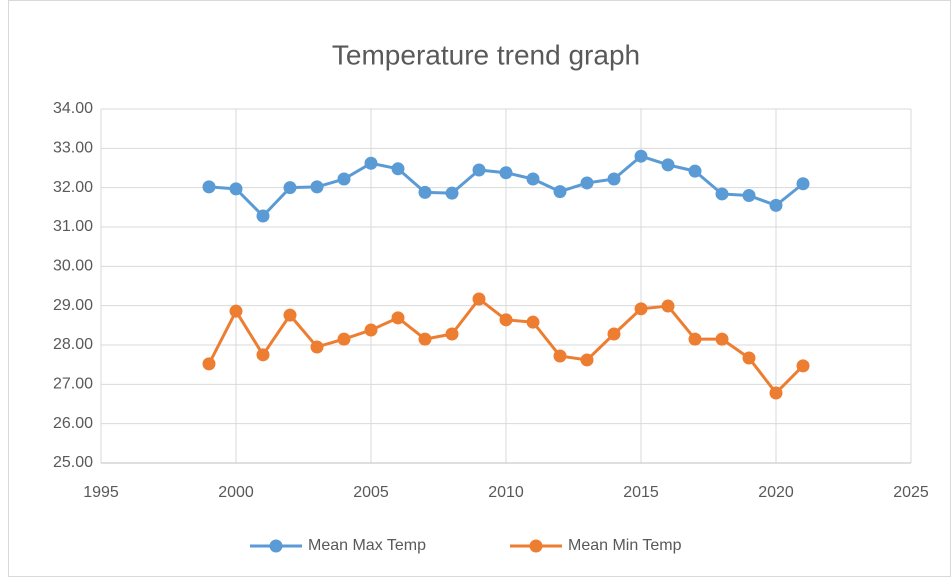 This screenshot has width=952, height=578. What do you see at coordinates (101, 492) in the screenshot?
I see `x-tick-label: 1995` at bounding box center [101, 492].